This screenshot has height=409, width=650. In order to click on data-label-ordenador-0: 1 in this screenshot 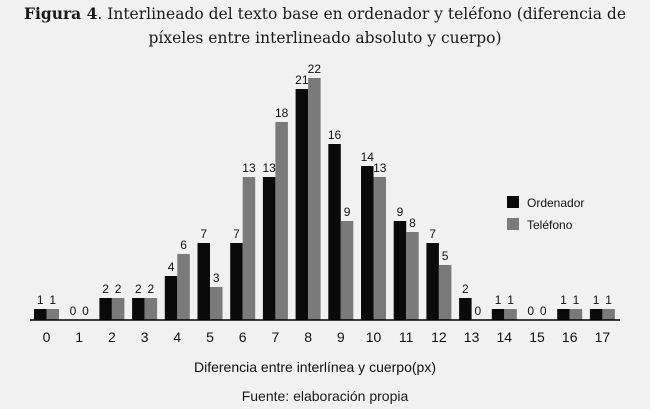, I will do `click(40, 300)`.